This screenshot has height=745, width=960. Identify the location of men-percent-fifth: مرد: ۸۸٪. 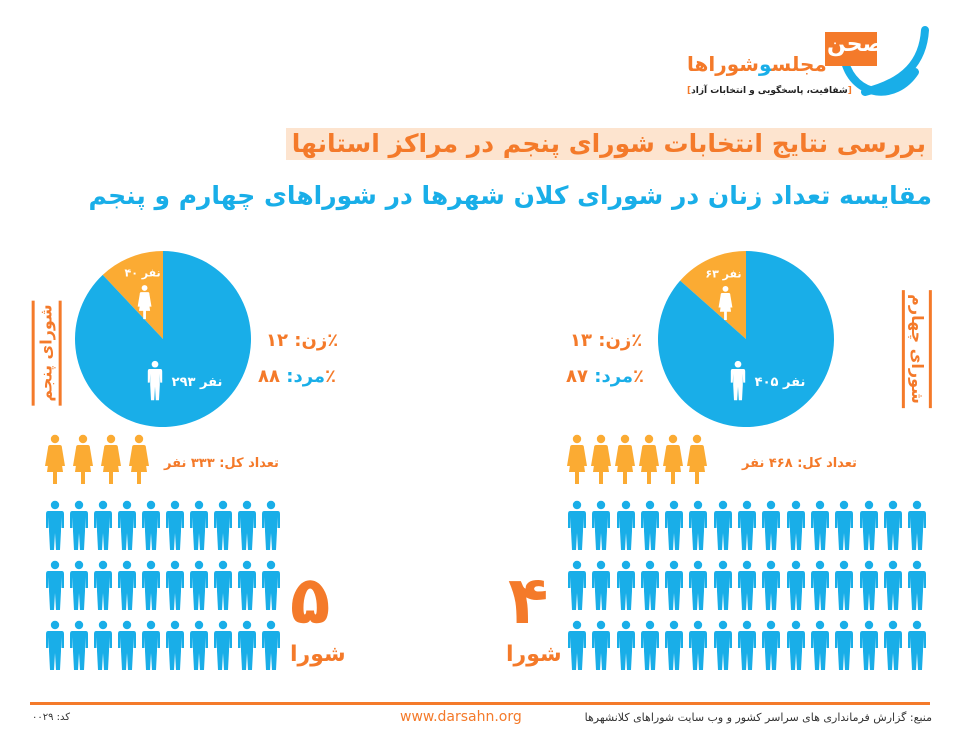
(297, 376).